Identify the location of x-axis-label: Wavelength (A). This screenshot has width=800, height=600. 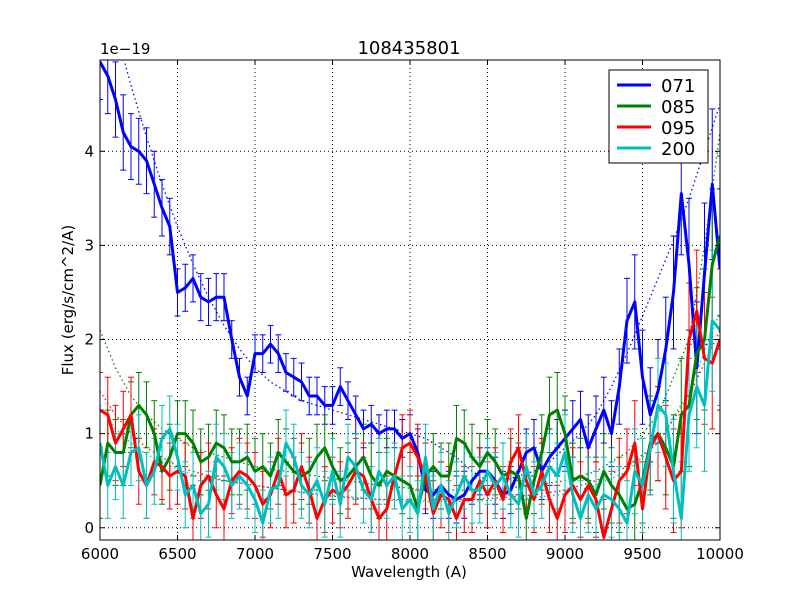
(409, 572).